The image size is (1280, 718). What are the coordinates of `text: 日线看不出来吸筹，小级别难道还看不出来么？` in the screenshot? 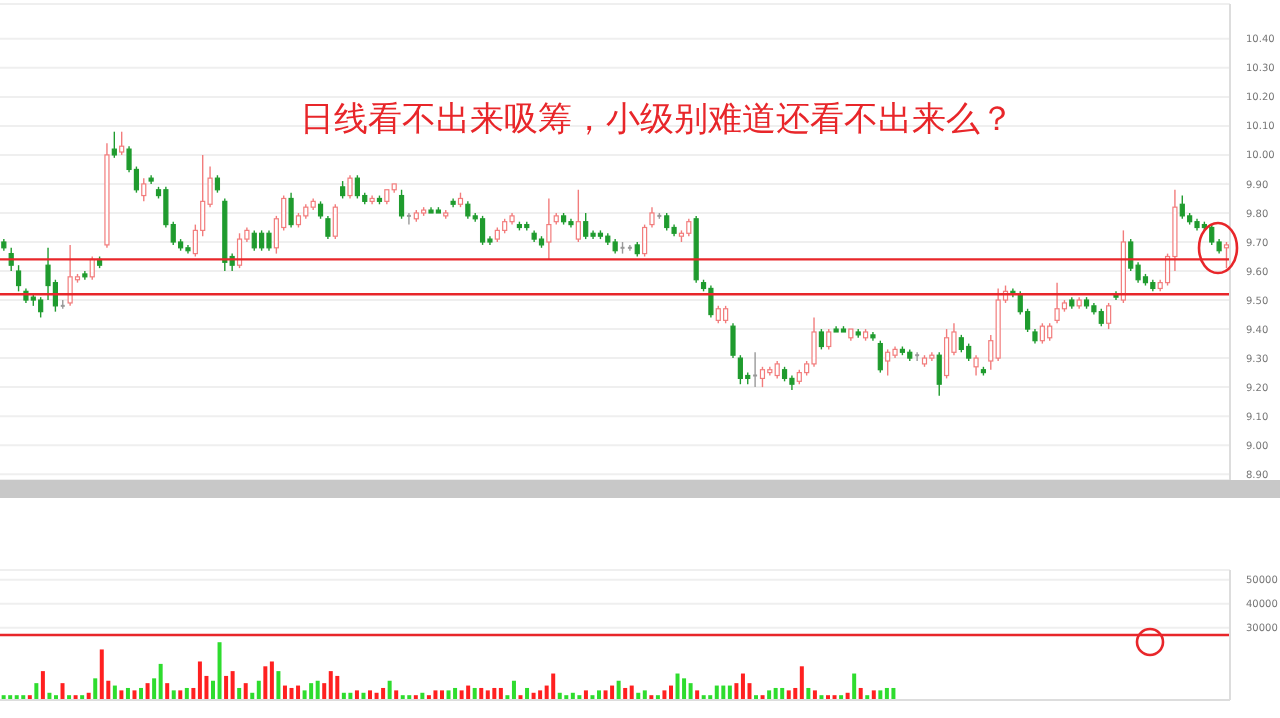 It's located at (657, 120).